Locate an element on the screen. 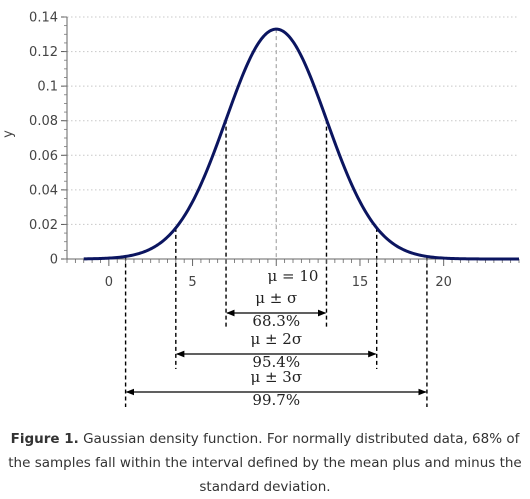  y-axis-label: y is located at coordinates (8, 134).